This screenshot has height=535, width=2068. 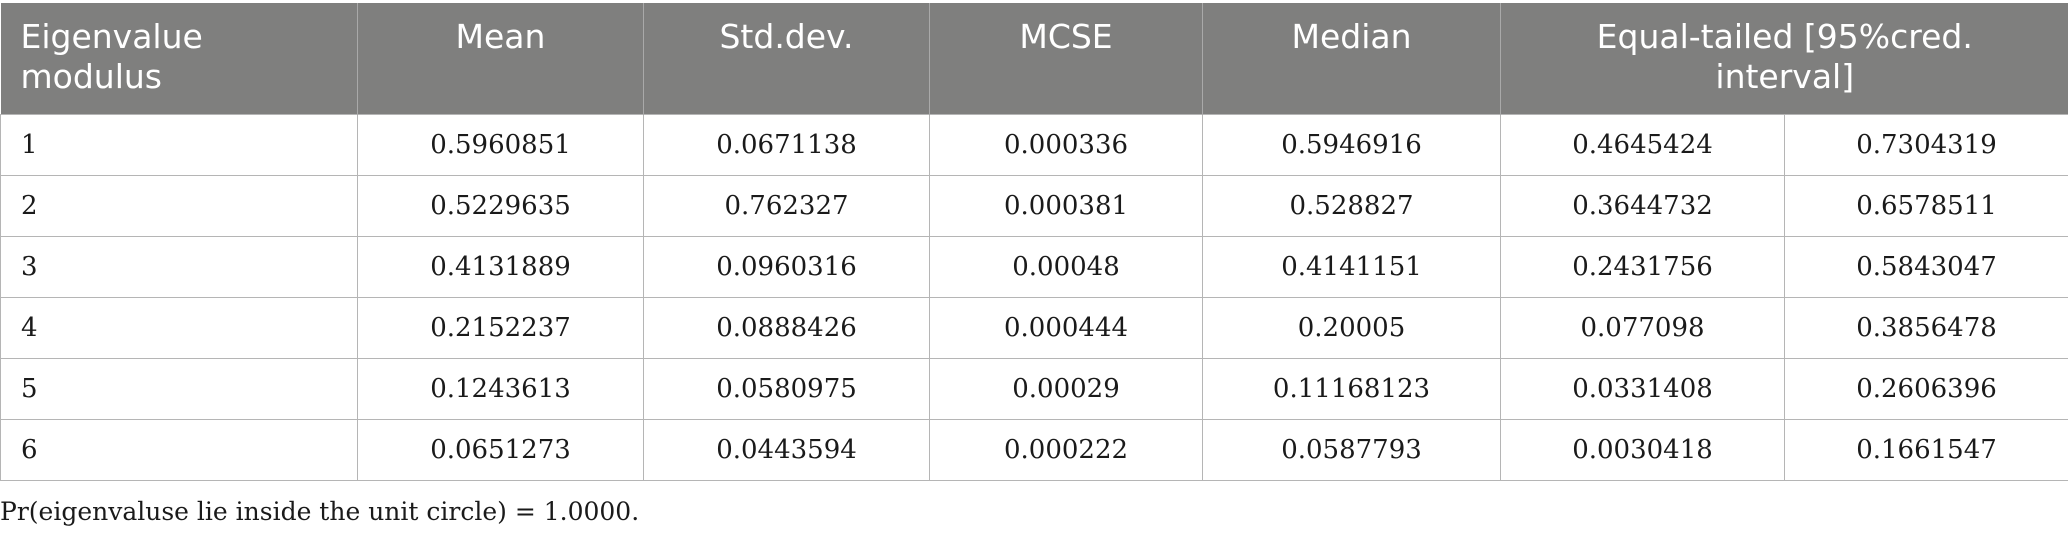 I want to click on cell-std-dev: 0.0443594, so click(x=786, y=449).